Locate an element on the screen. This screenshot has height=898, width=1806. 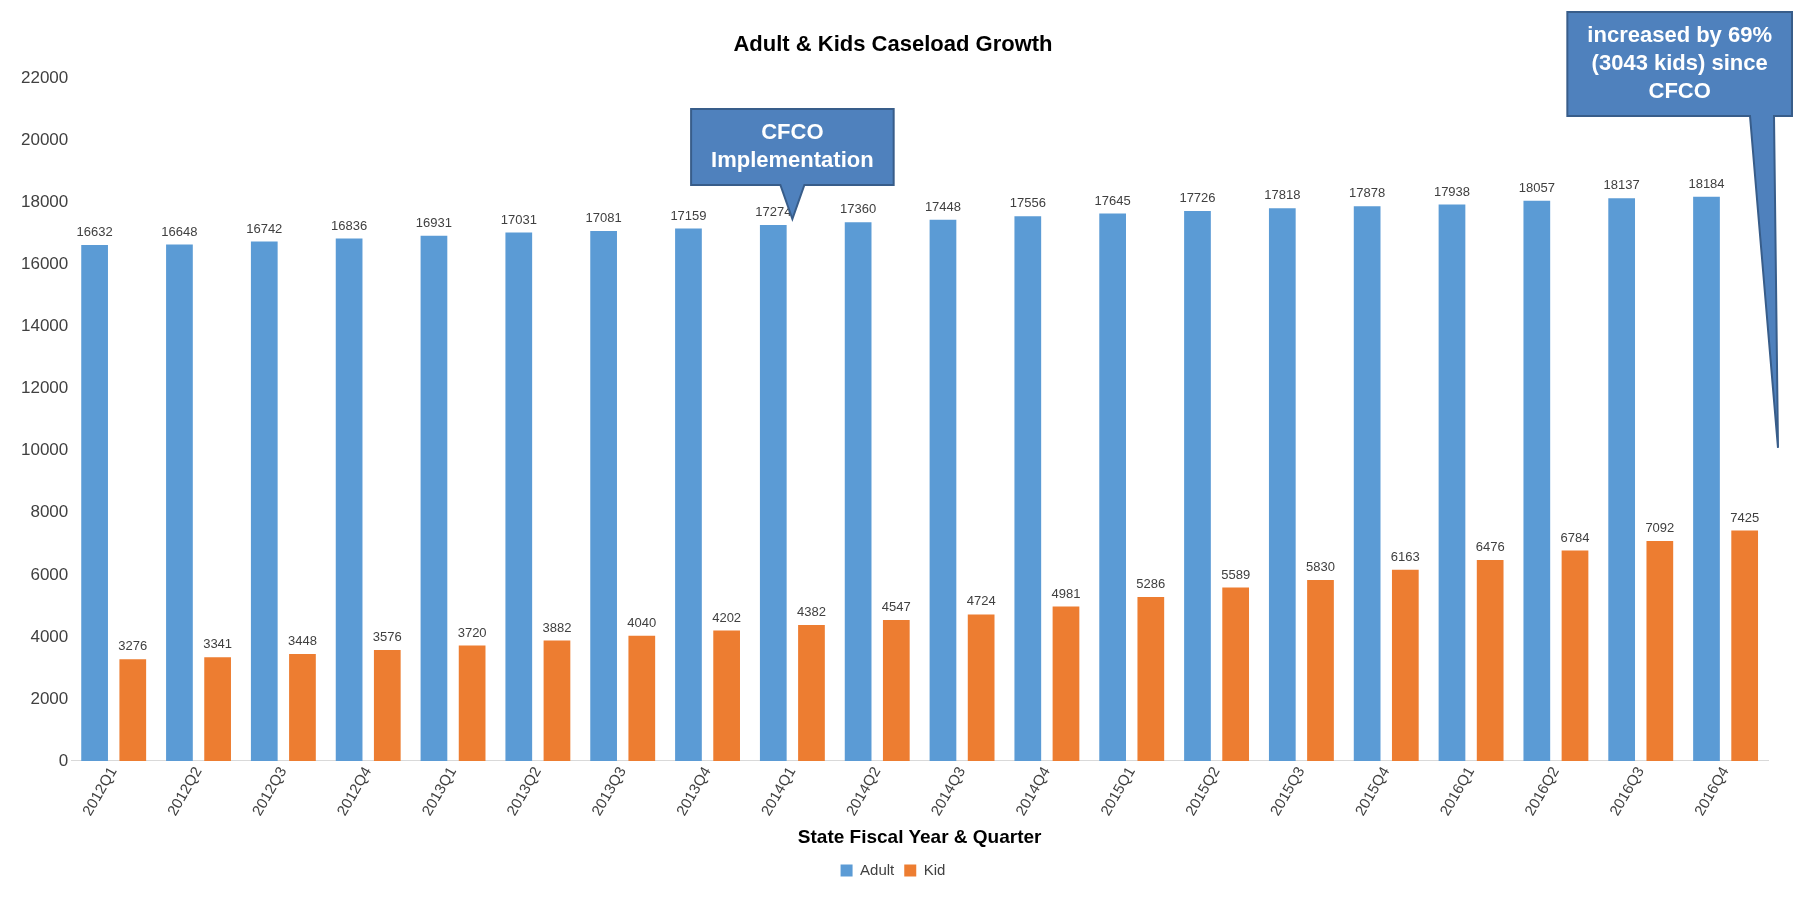
y-tick-label: 12000 is located at coordinates (44, 388).